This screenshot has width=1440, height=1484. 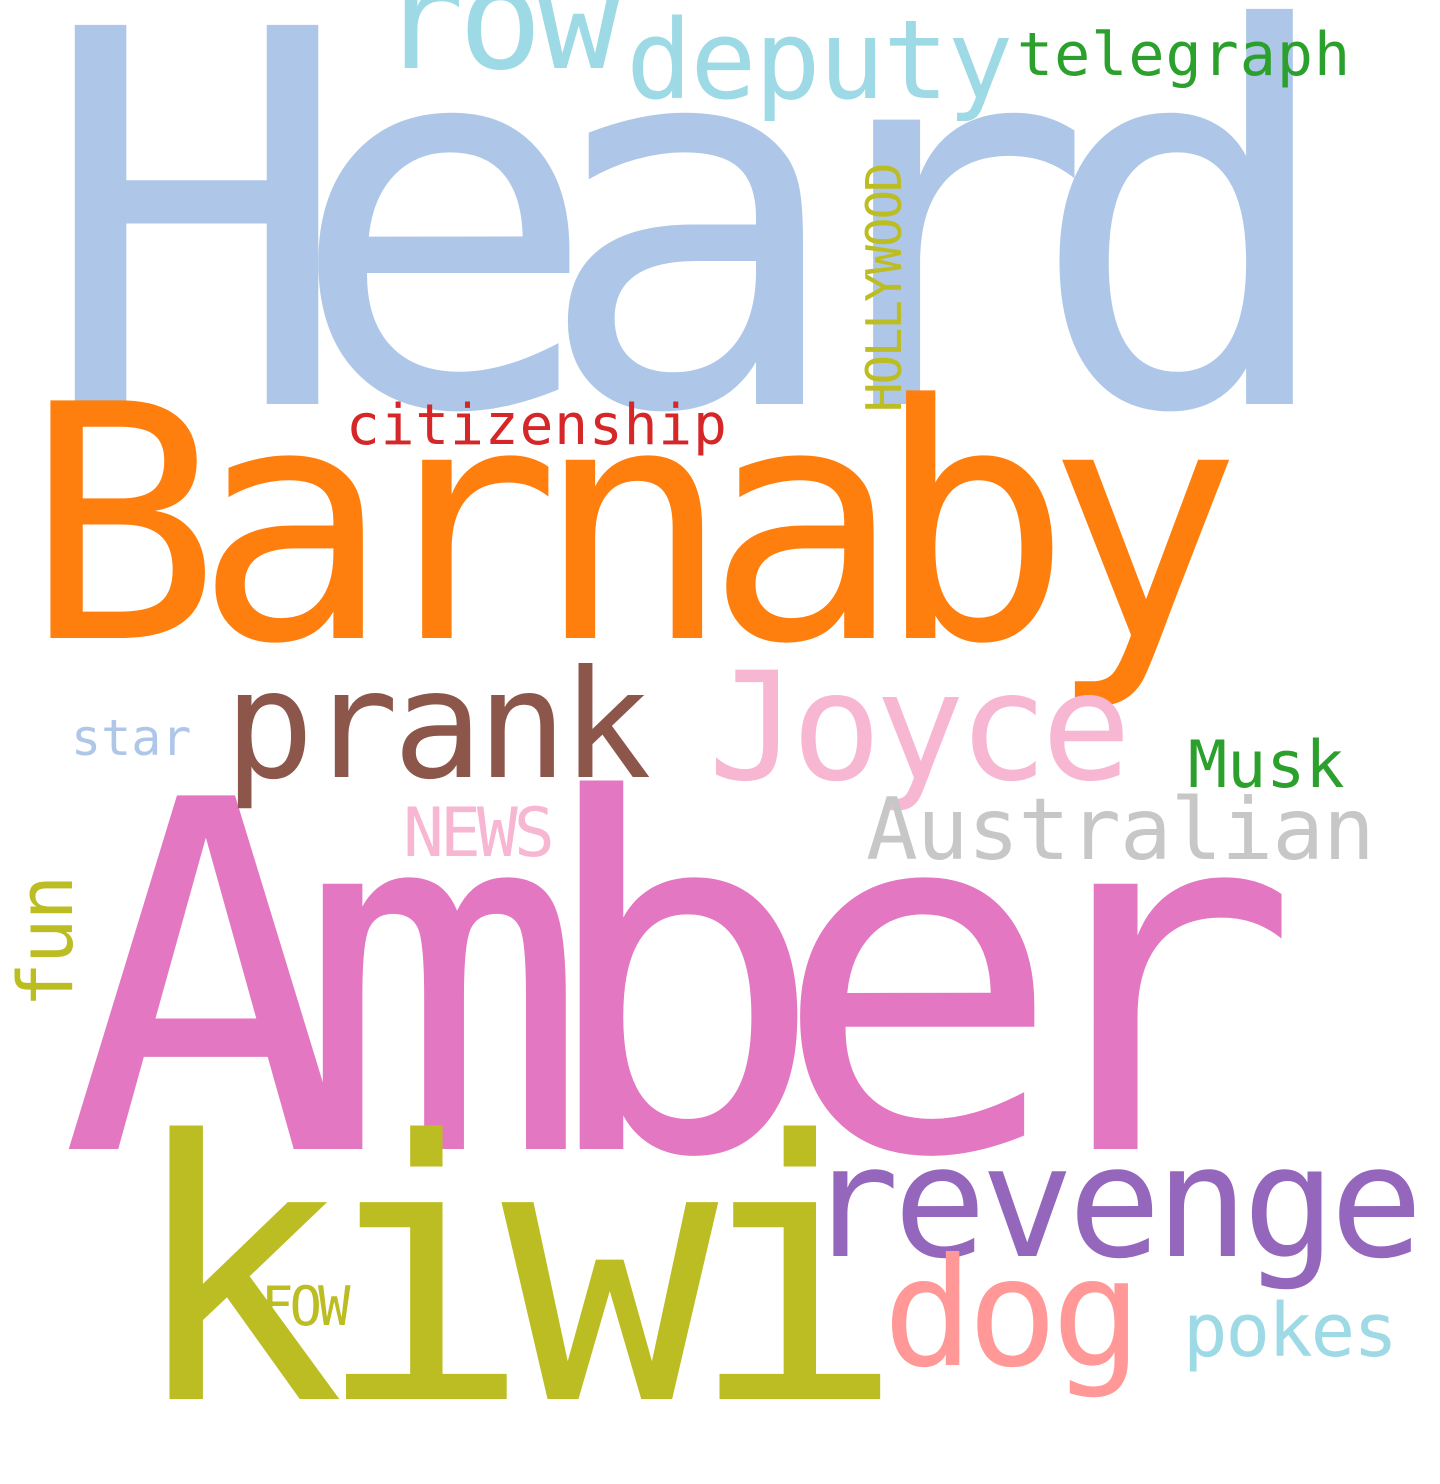 I want to click on word-news: NEWS, so click(x=479, y=833).